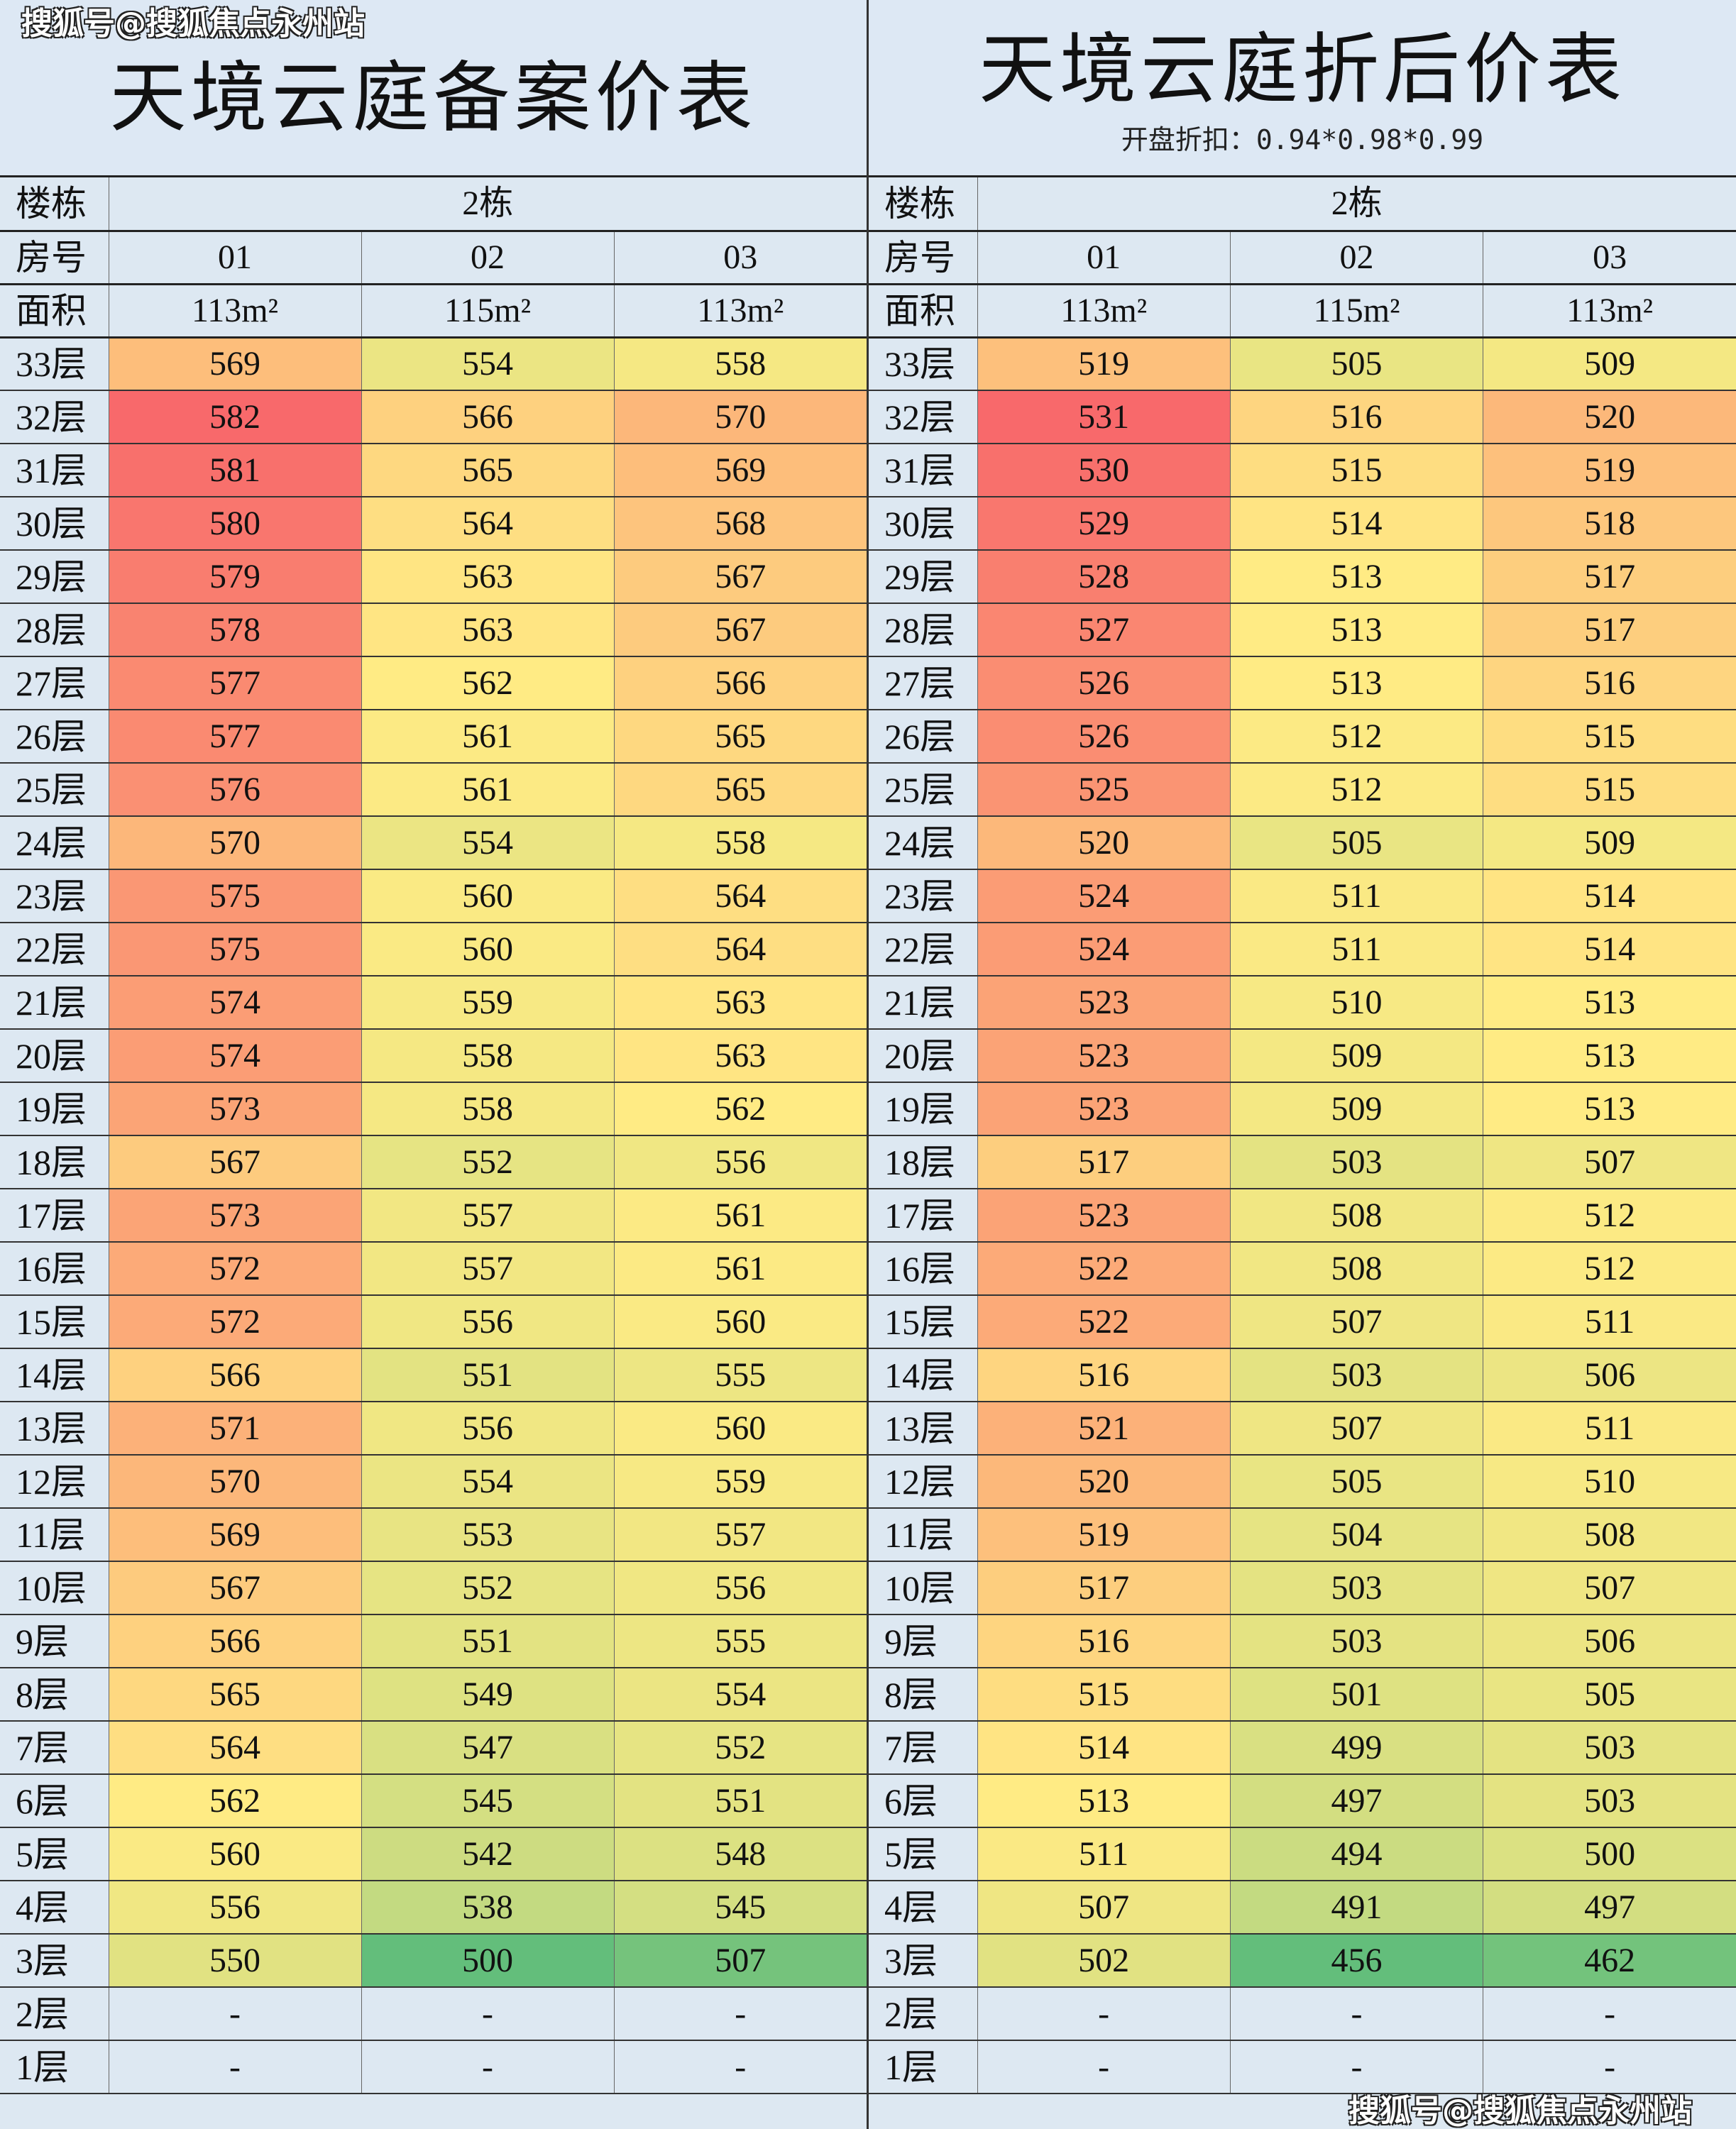  I want to click on price-cell: 564, so click(234, 1748).